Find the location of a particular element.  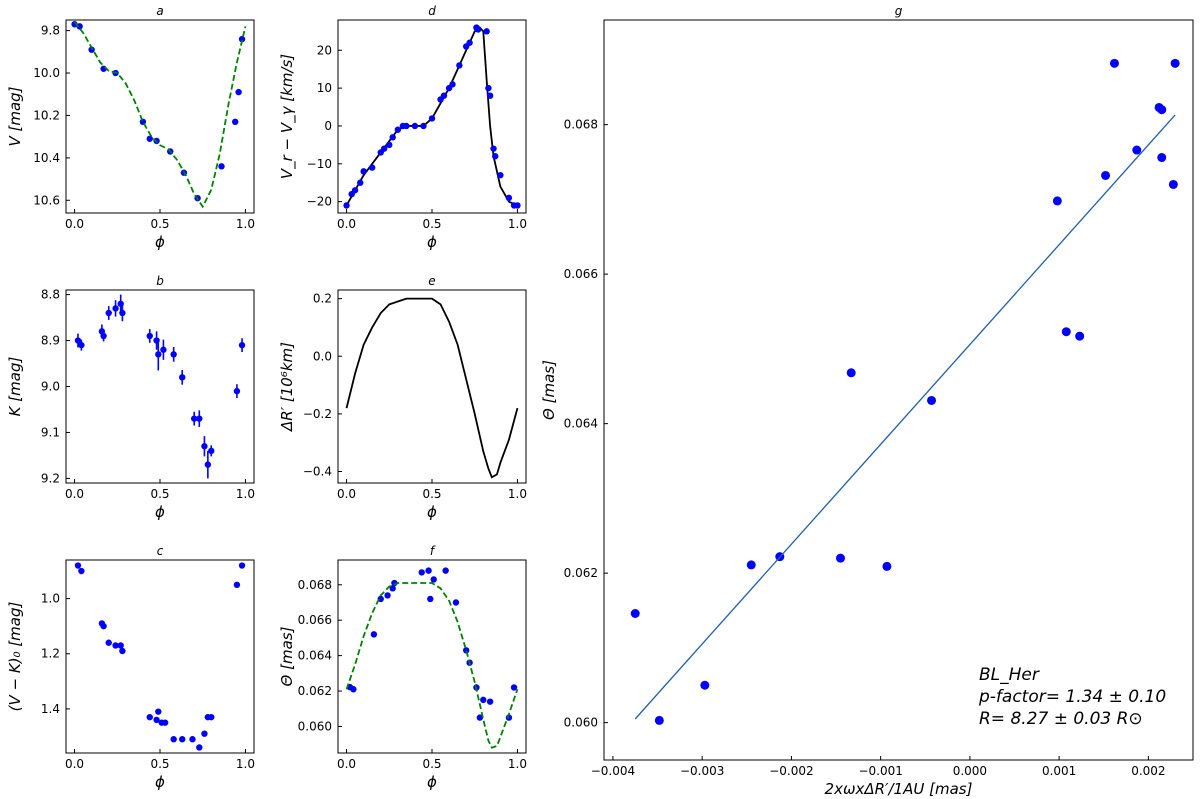

panel-d-ytick-label: 0 is located at coordinates (328, 126).